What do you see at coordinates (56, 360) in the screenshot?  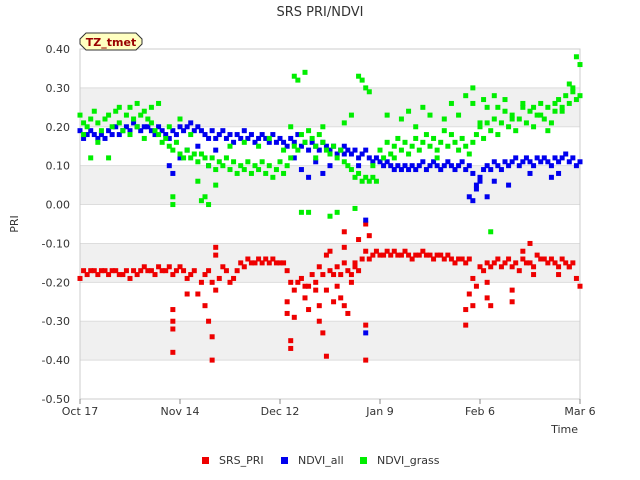 I see `y-tick-label: -0.40` at bounding box center [56, 360].